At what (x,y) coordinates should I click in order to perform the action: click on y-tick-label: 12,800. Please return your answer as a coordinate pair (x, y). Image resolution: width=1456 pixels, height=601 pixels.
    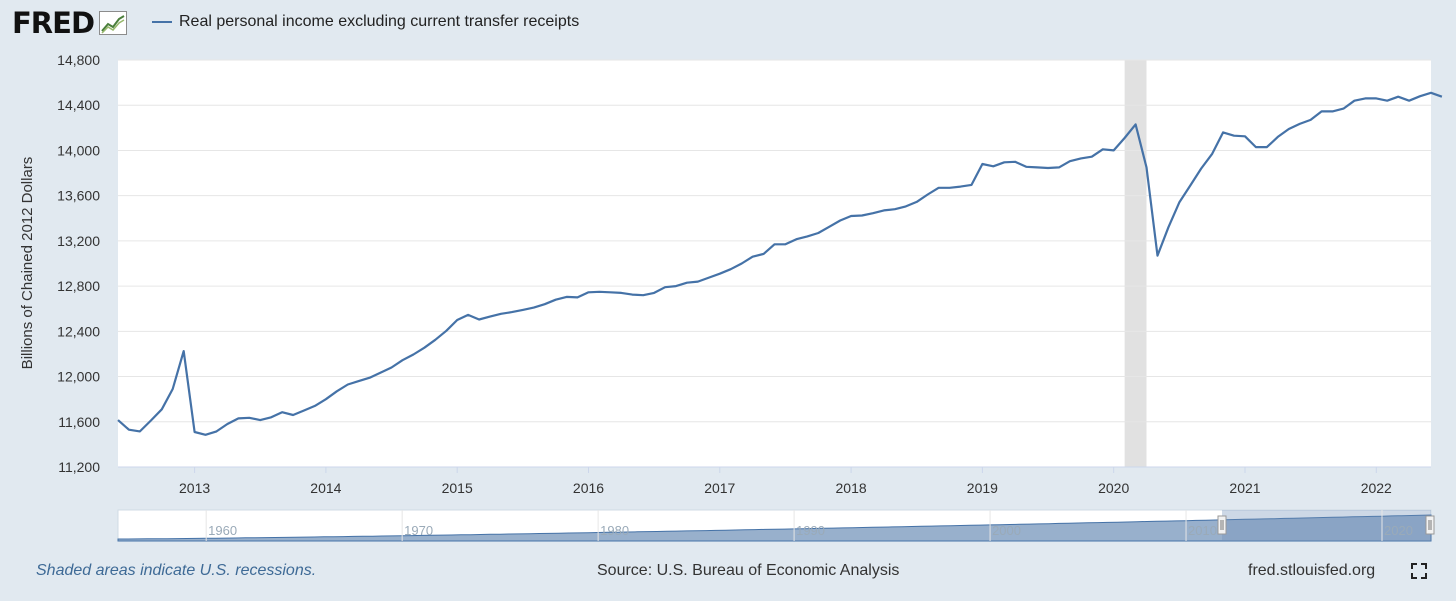
    Looking at the image, I should click on (78, 286).